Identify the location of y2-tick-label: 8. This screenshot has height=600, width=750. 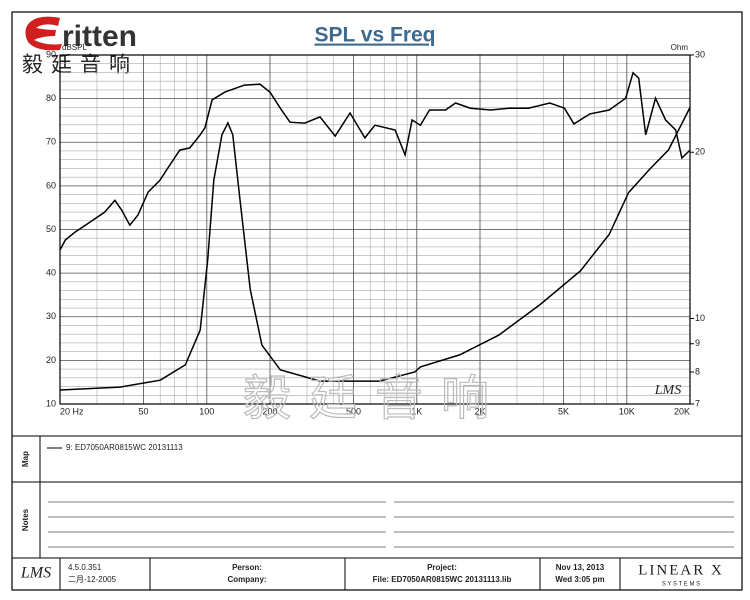
(697, 371).